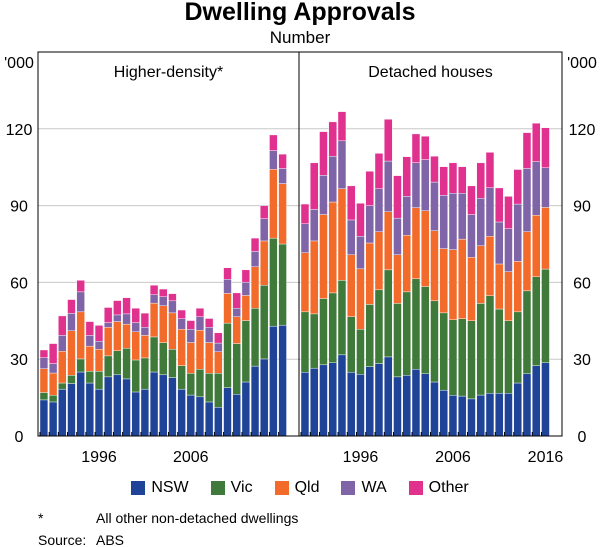 The width and height of the screenshot is (600, 547). I want to click on bar-vic-1996, so click(99, 380).